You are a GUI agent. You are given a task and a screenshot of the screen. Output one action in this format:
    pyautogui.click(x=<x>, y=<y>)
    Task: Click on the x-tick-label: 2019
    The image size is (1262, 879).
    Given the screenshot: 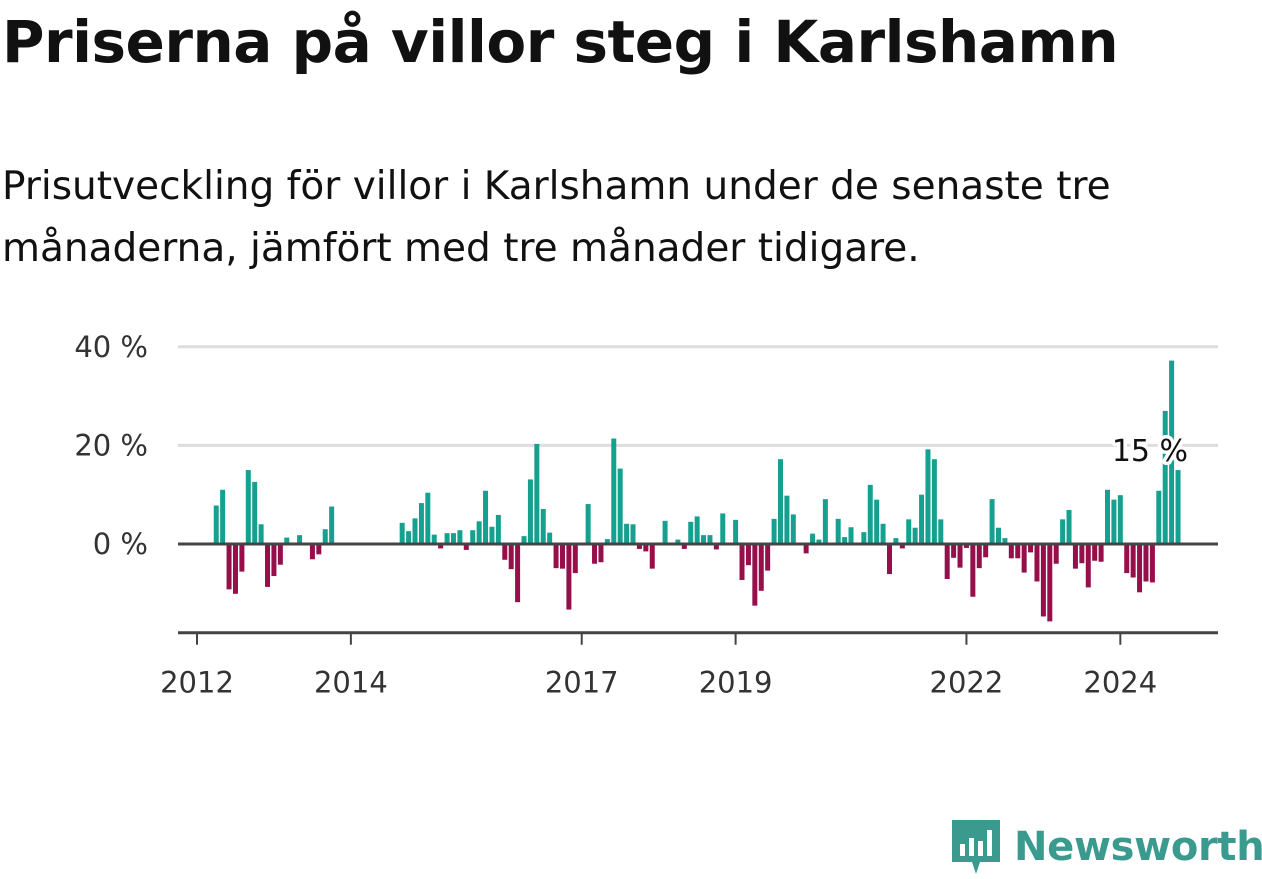 What is the action you would take?
    pyautogui.click(x=736, y=683)
    